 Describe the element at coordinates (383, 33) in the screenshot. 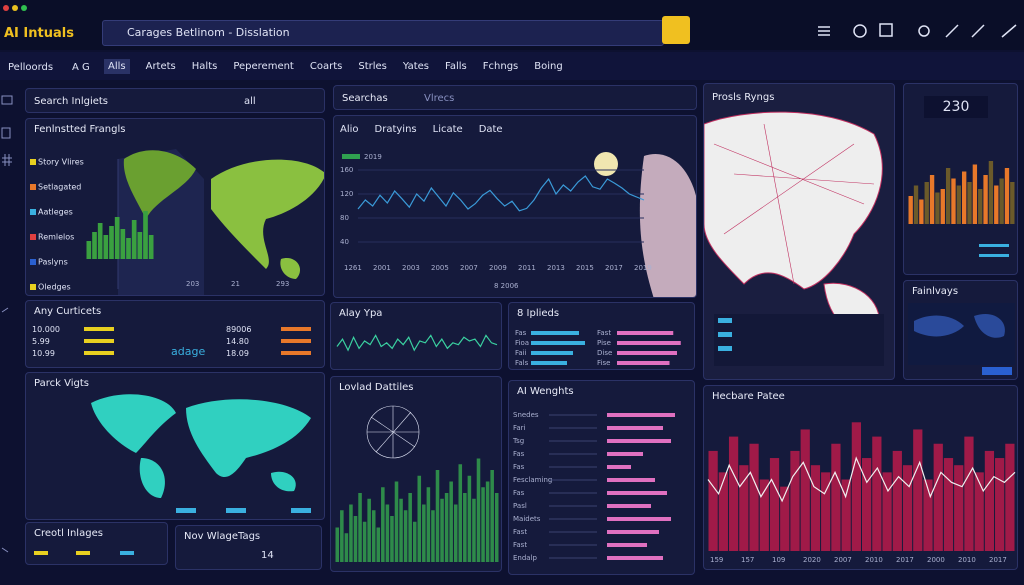

I see `search-box: Carages Betlinom - Disslation` at that location.